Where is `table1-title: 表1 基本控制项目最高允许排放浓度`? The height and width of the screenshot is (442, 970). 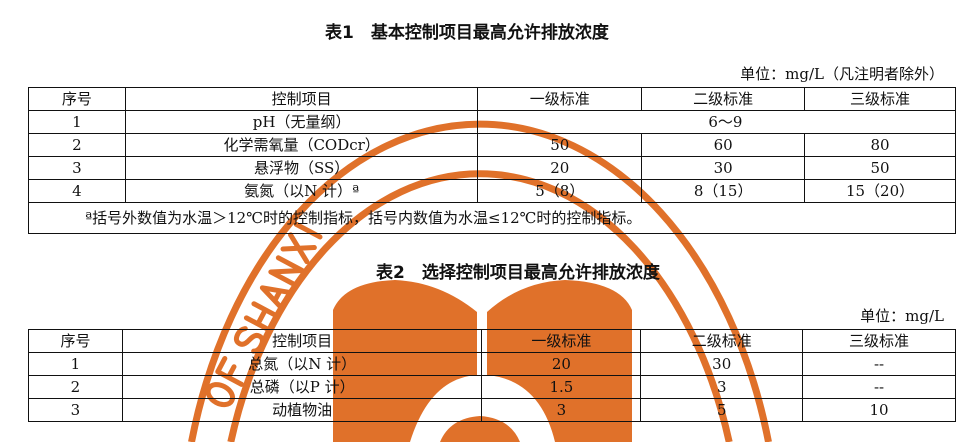 table1-title: 表1 基本控制项目最高允许排放浓度 is located at coordinates (467, 33).